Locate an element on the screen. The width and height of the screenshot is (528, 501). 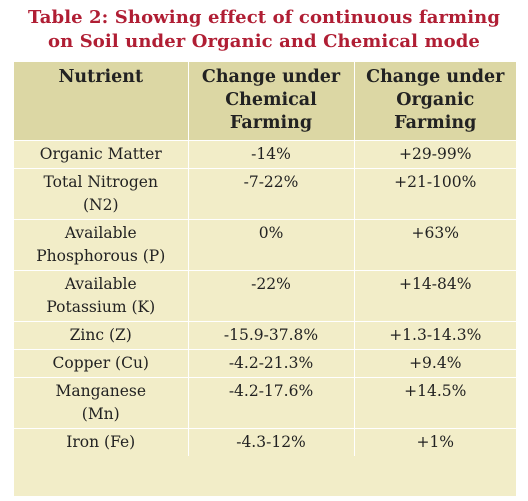
cell-chemical: -22% is located at coordinates (271, 296).